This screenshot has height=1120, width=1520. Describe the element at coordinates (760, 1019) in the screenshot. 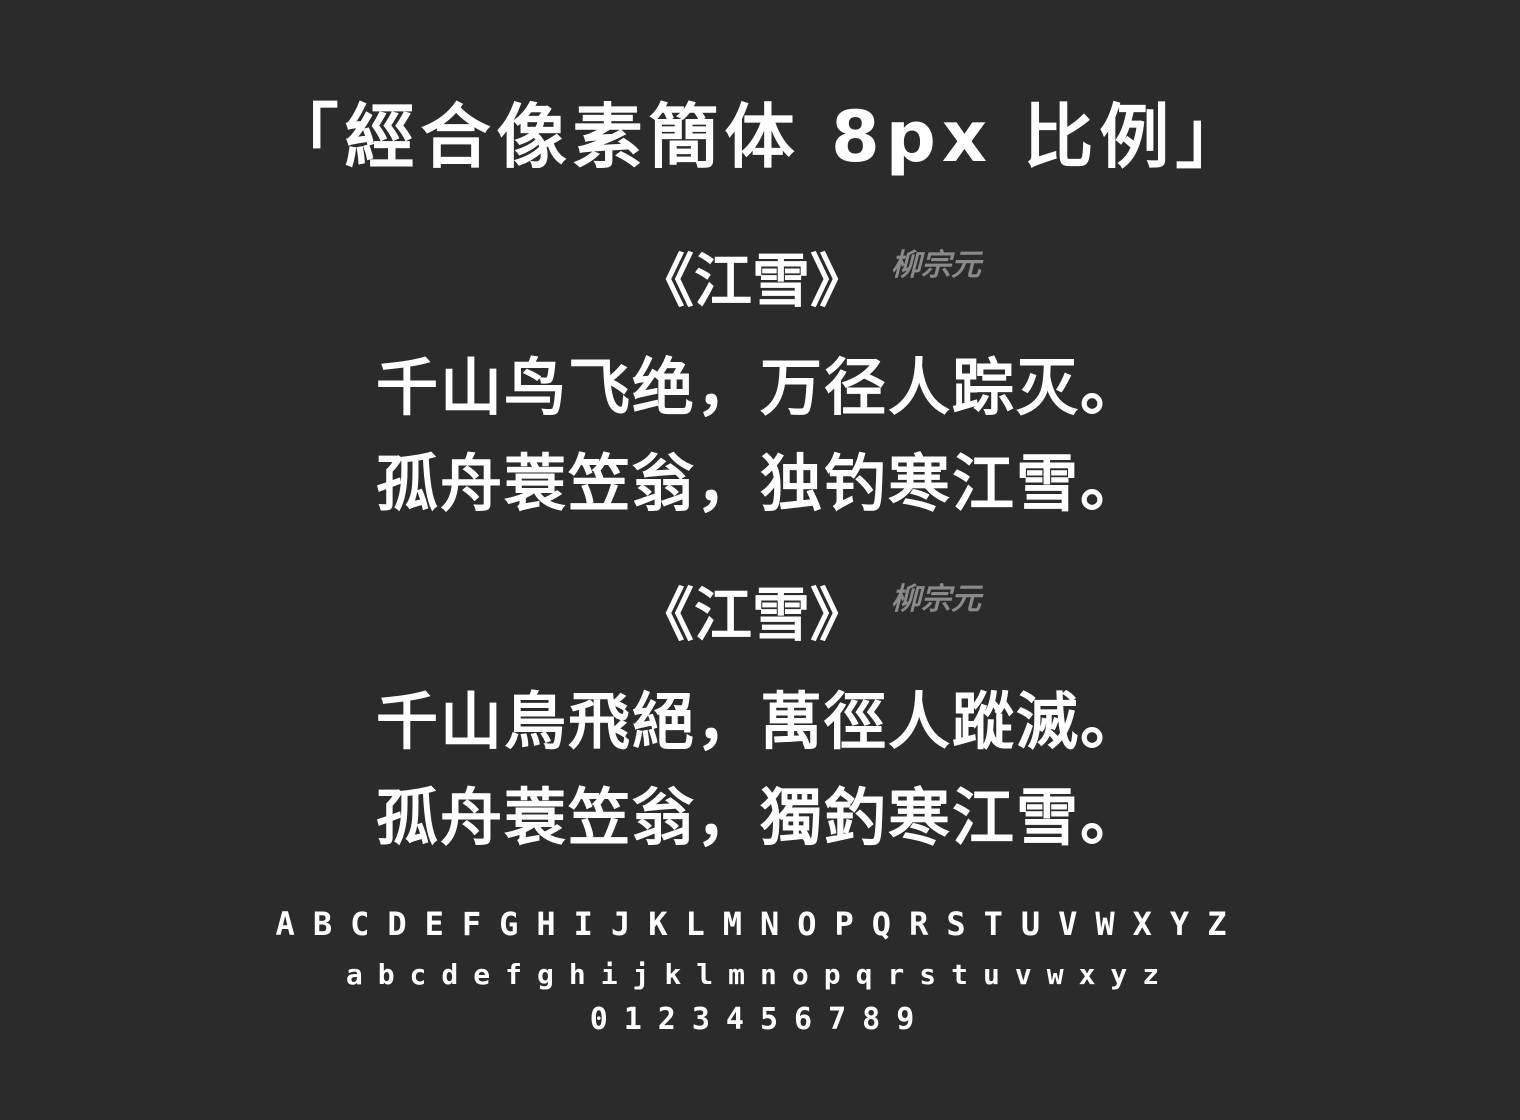

I see `digit-sample: 0123456789` at that location.